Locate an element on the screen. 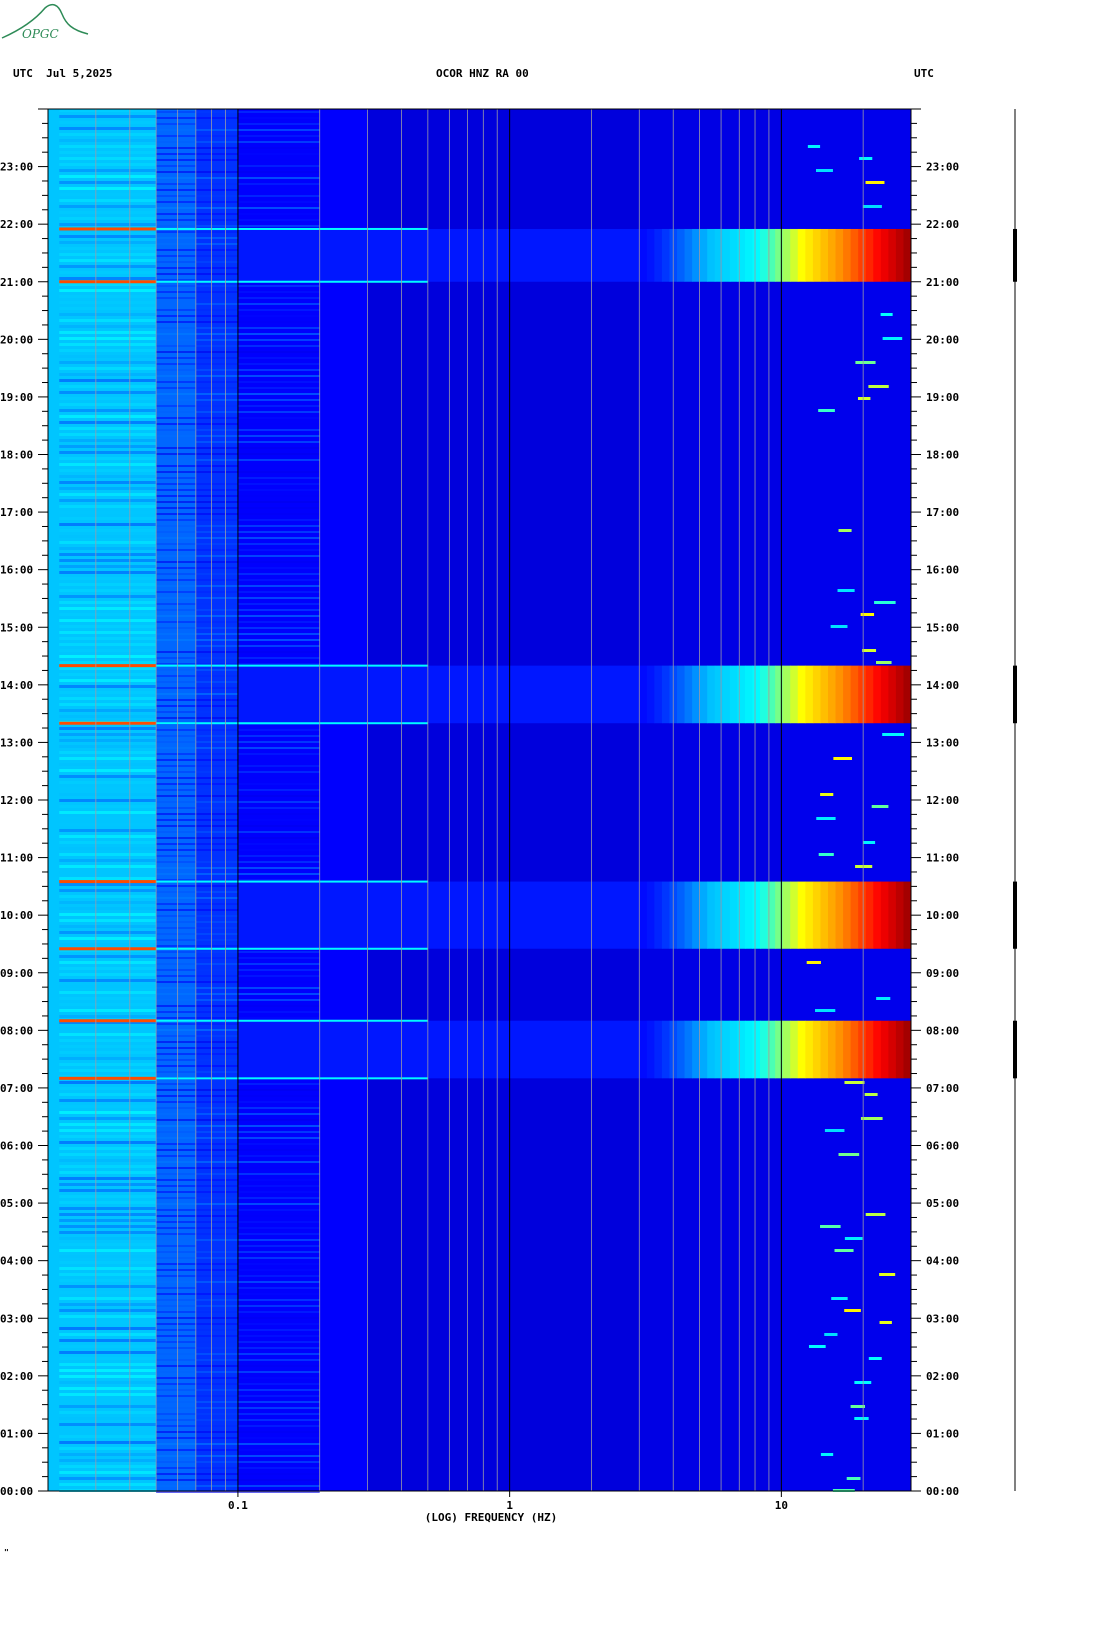 This screenshot has width=1102, height=1634. y-tick-label-right: 05:00 is located at coordinates (942, 1203).